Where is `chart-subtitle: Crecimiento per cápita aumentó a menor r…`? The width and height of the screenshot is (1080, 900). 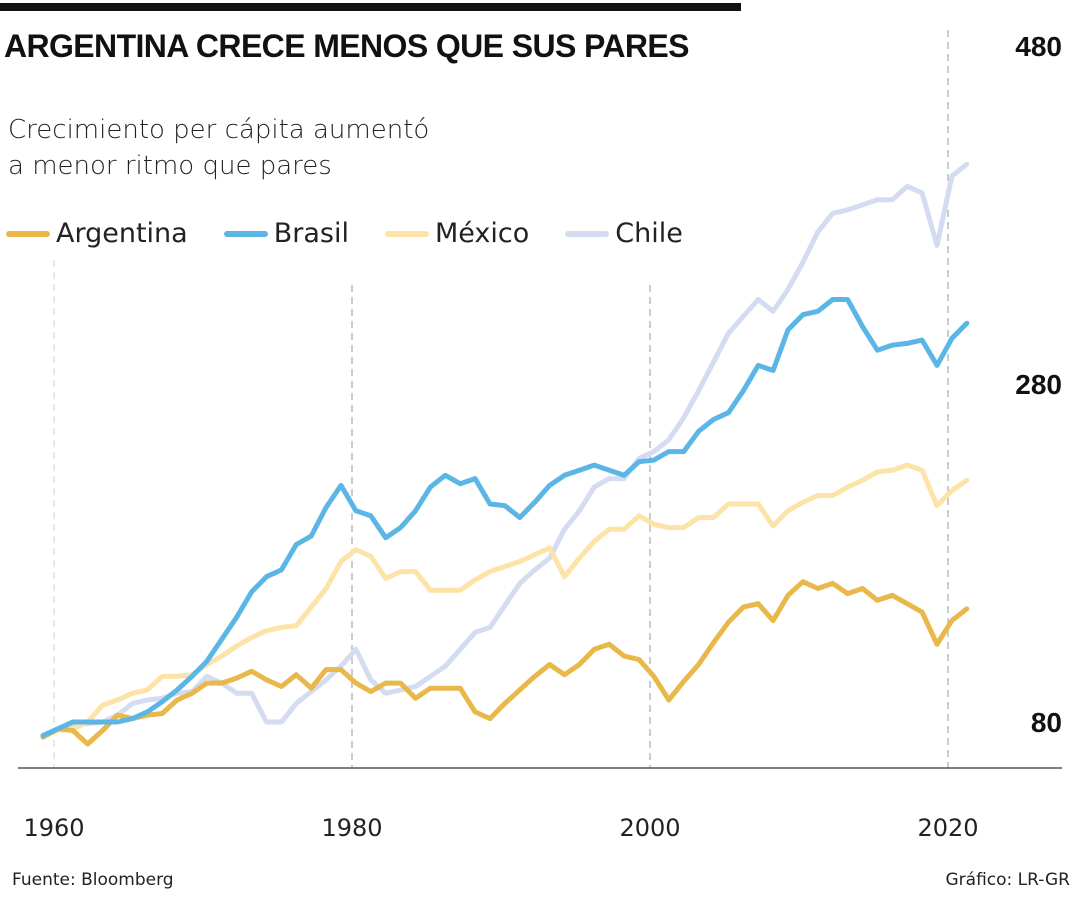 chart-subtitle: Crecimiento per cápita aumentó a menor r… is located at coordinates (218, 148).